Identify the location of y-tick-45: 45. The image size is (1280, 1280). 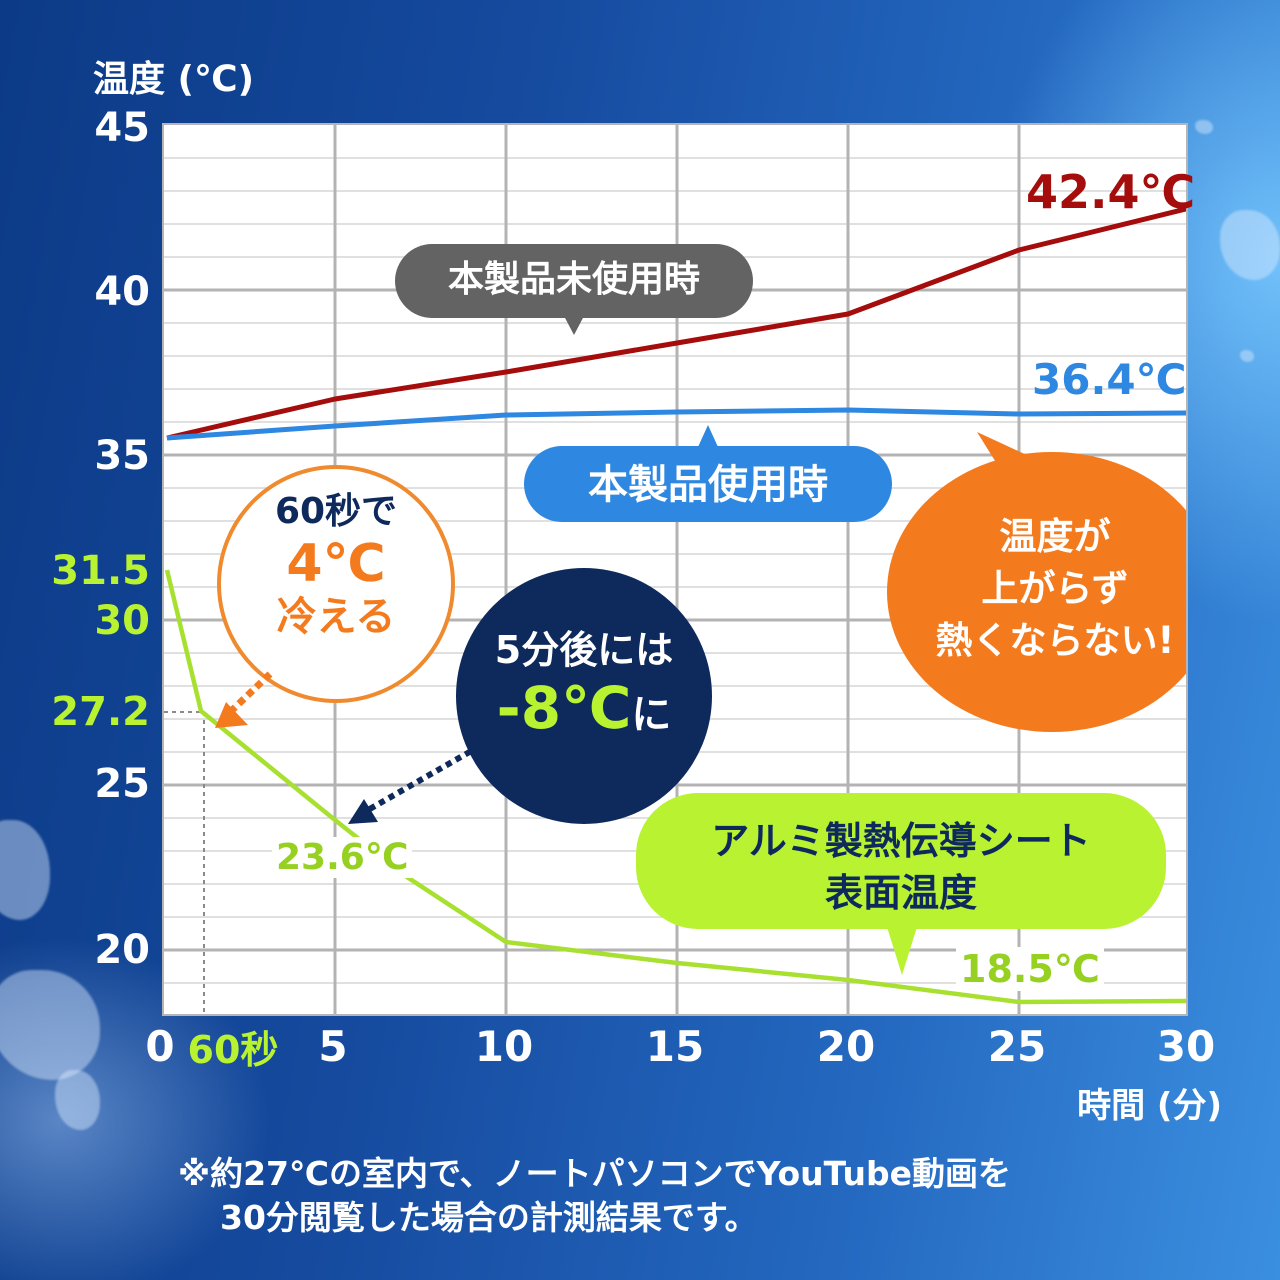
(122, 128).